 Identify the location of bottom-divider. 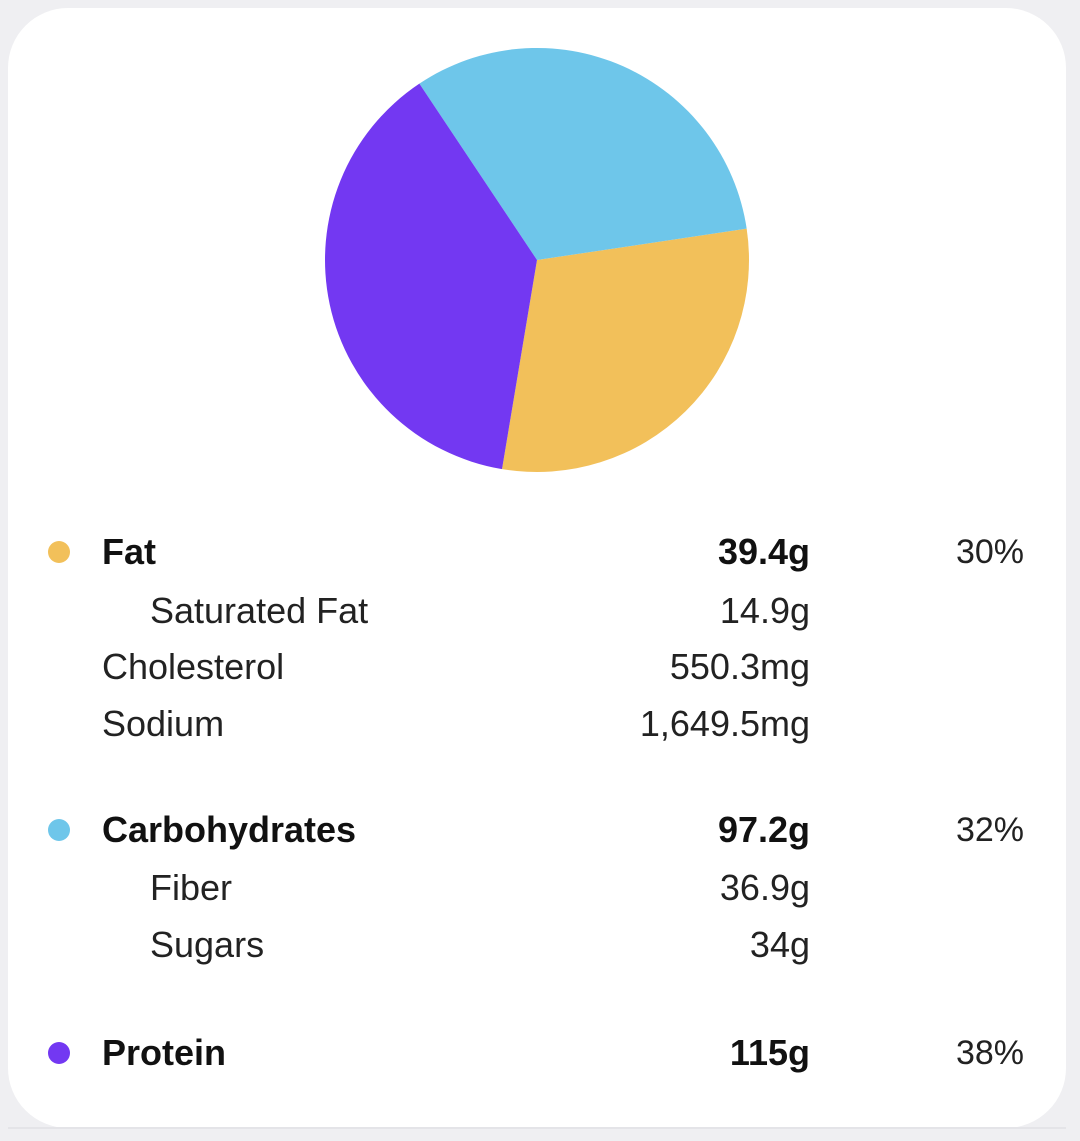
(537, 1128).